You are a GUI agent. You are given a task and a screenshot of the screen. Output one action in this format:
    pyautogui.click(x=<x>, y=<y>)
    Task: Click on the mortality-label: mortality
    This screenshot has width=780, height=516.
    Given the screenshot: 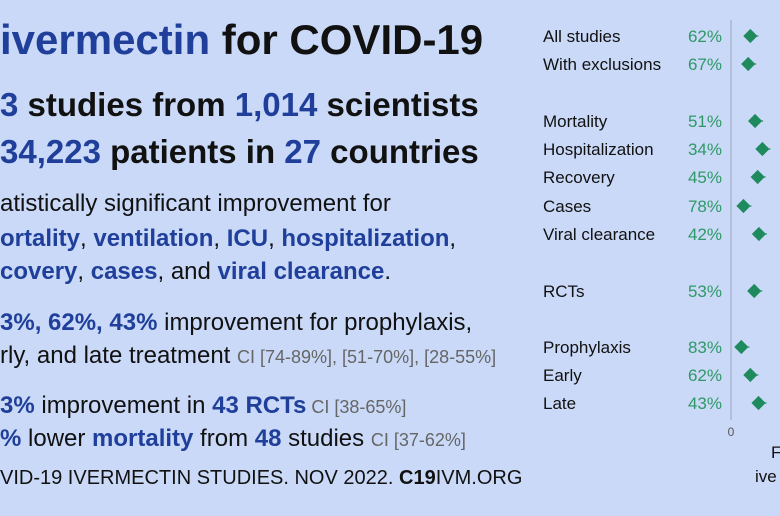 What is the action you would take?
    pyautogui.click(x=143, y=438)
    